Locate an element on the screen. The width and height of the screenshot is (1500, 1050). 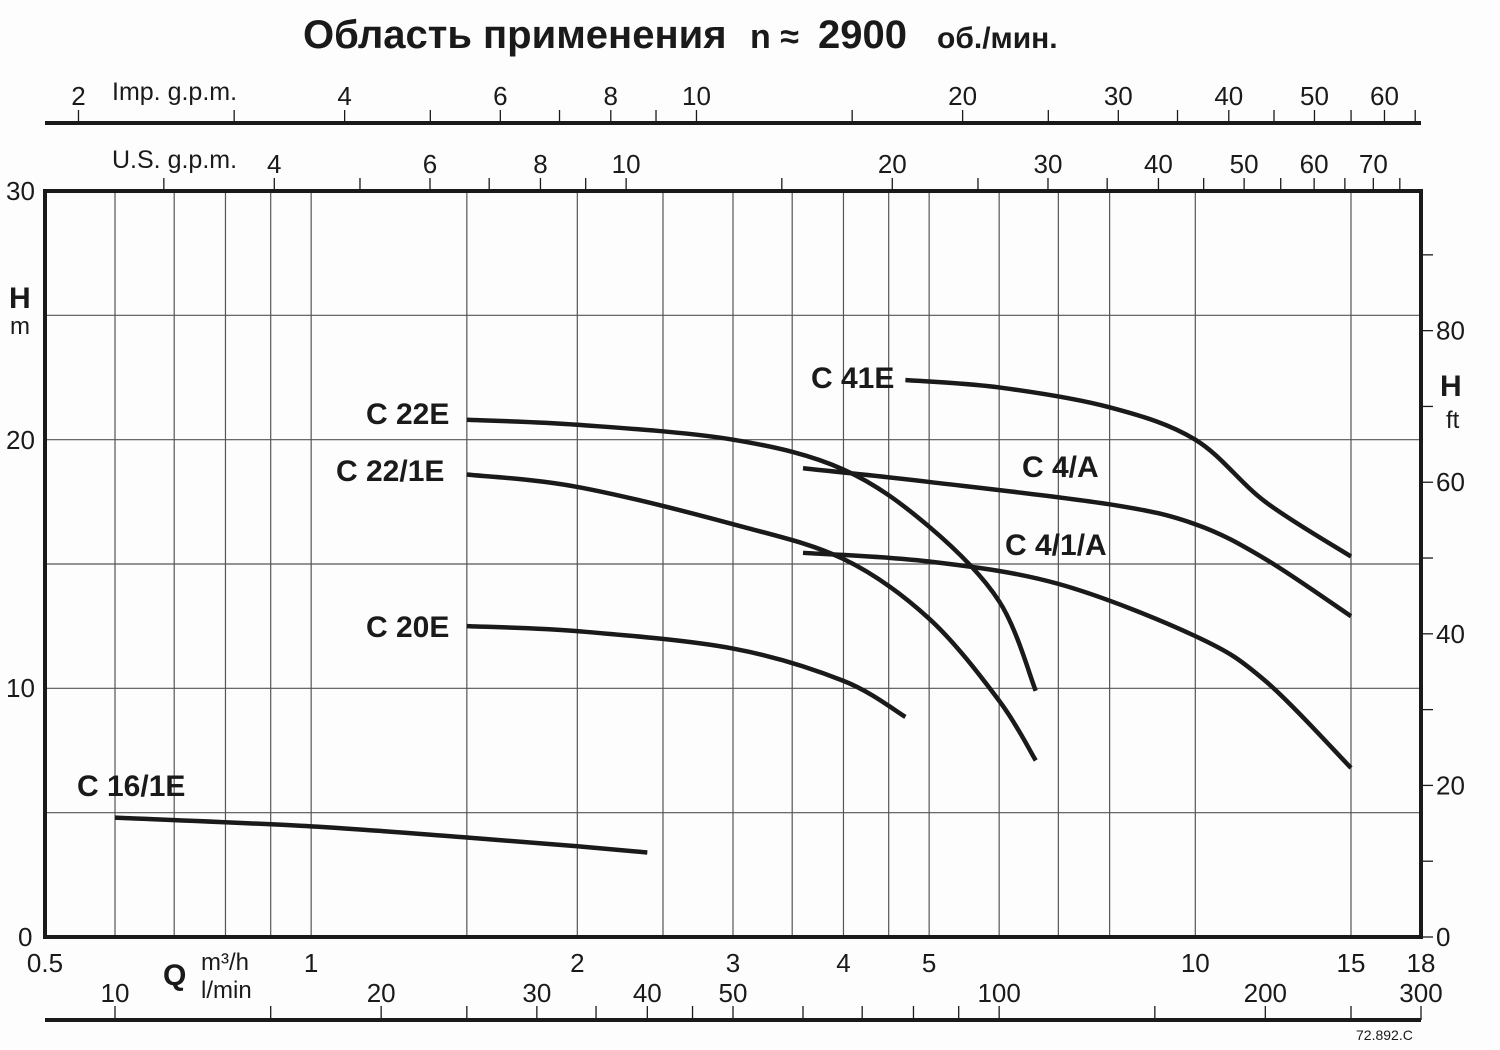
svg-text: 20 is located at coordinates (20, 440).